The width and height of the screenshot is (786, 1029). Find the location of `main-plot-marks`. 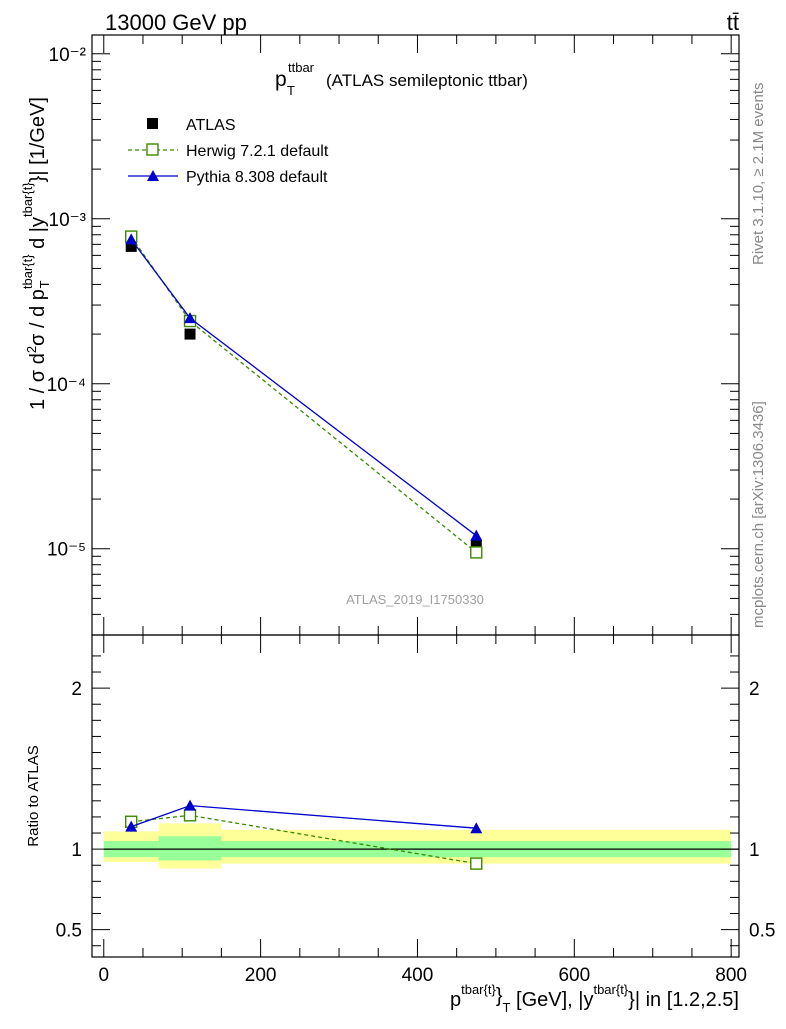

main-plot-marks is located at coordinates (304, 394).